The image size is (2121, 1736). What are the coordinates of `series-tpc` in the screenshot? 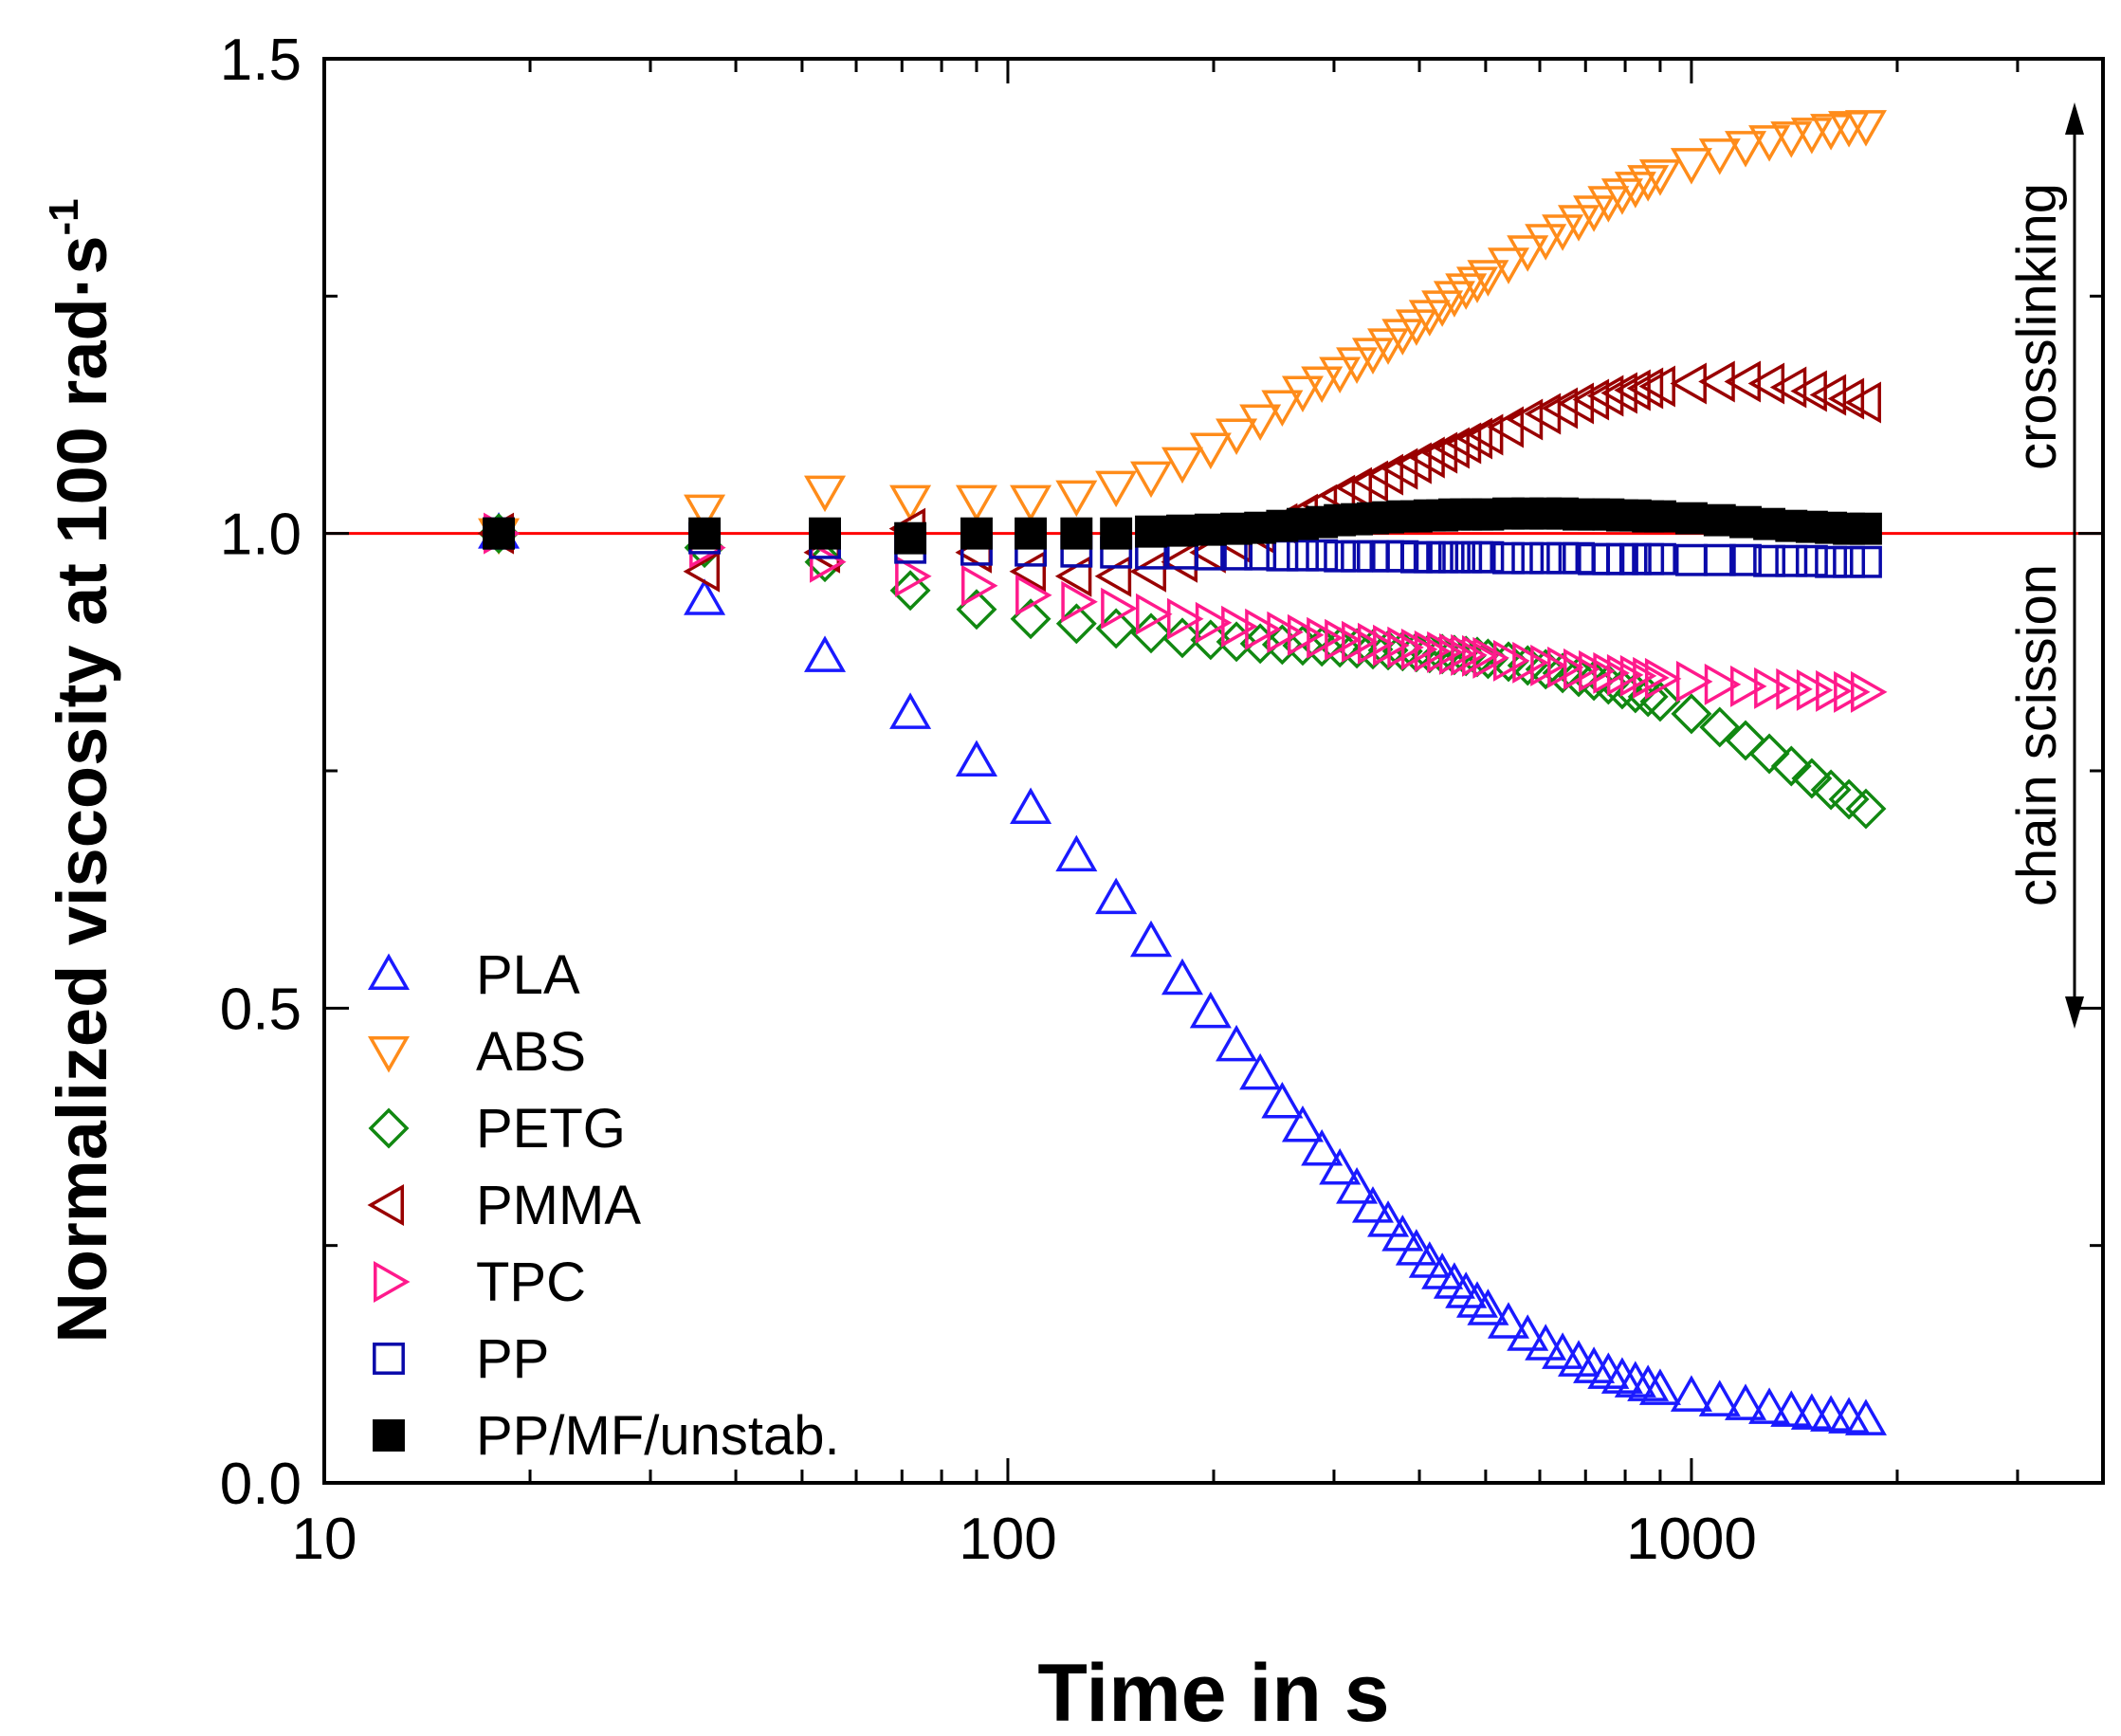 It's located at (1186, 612).